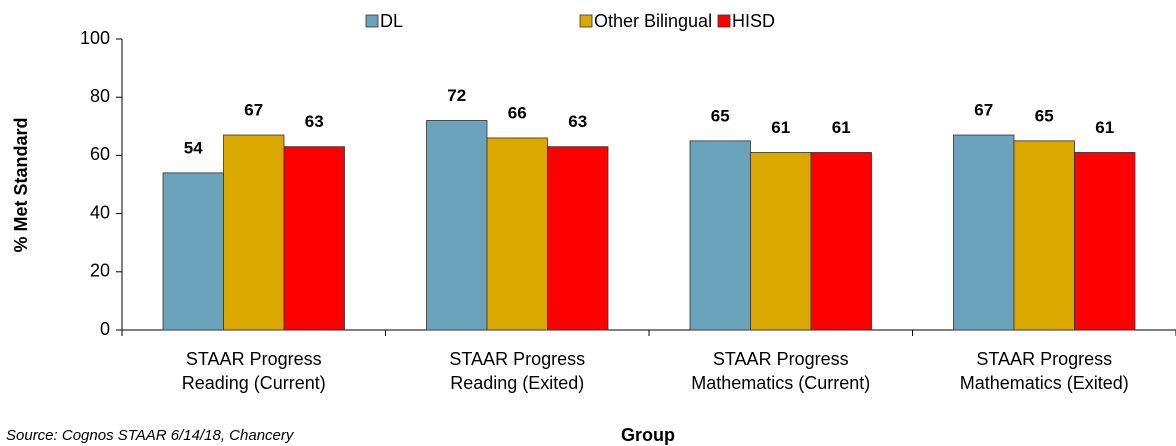  I want to click on y-tick-label: 0, so click(105, 329).